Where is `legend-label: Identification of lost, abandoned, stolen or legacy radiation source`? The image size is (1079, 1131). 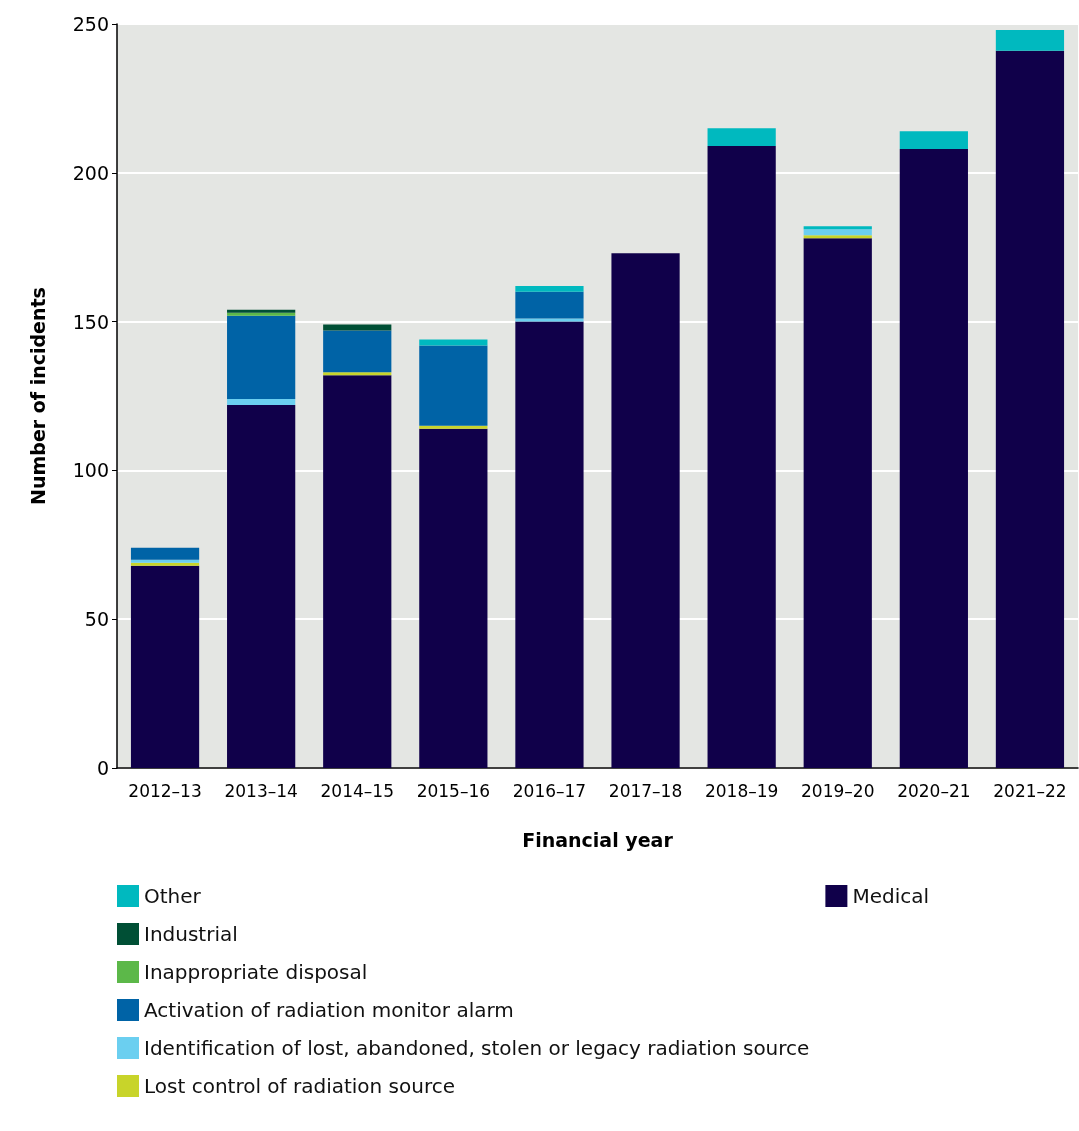
legend-label: Identification of lost, abandoned, stolen or legacy radiation source is located at coordinates (477, 1048).